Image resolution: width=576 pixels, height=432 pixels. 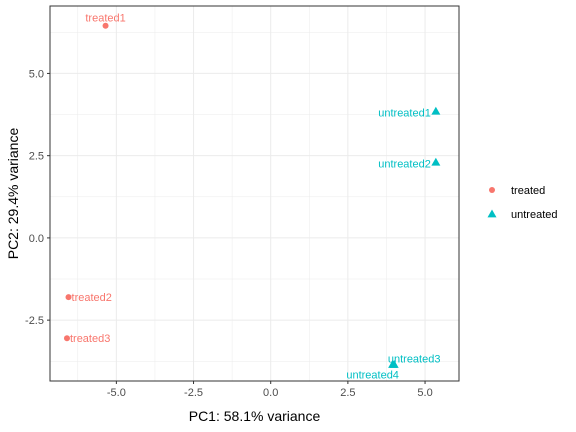 What do you see at coordinates (36, 239) in the screenshot?
I see `y-tick-label: 0.0` at bounding box center [36, 239].